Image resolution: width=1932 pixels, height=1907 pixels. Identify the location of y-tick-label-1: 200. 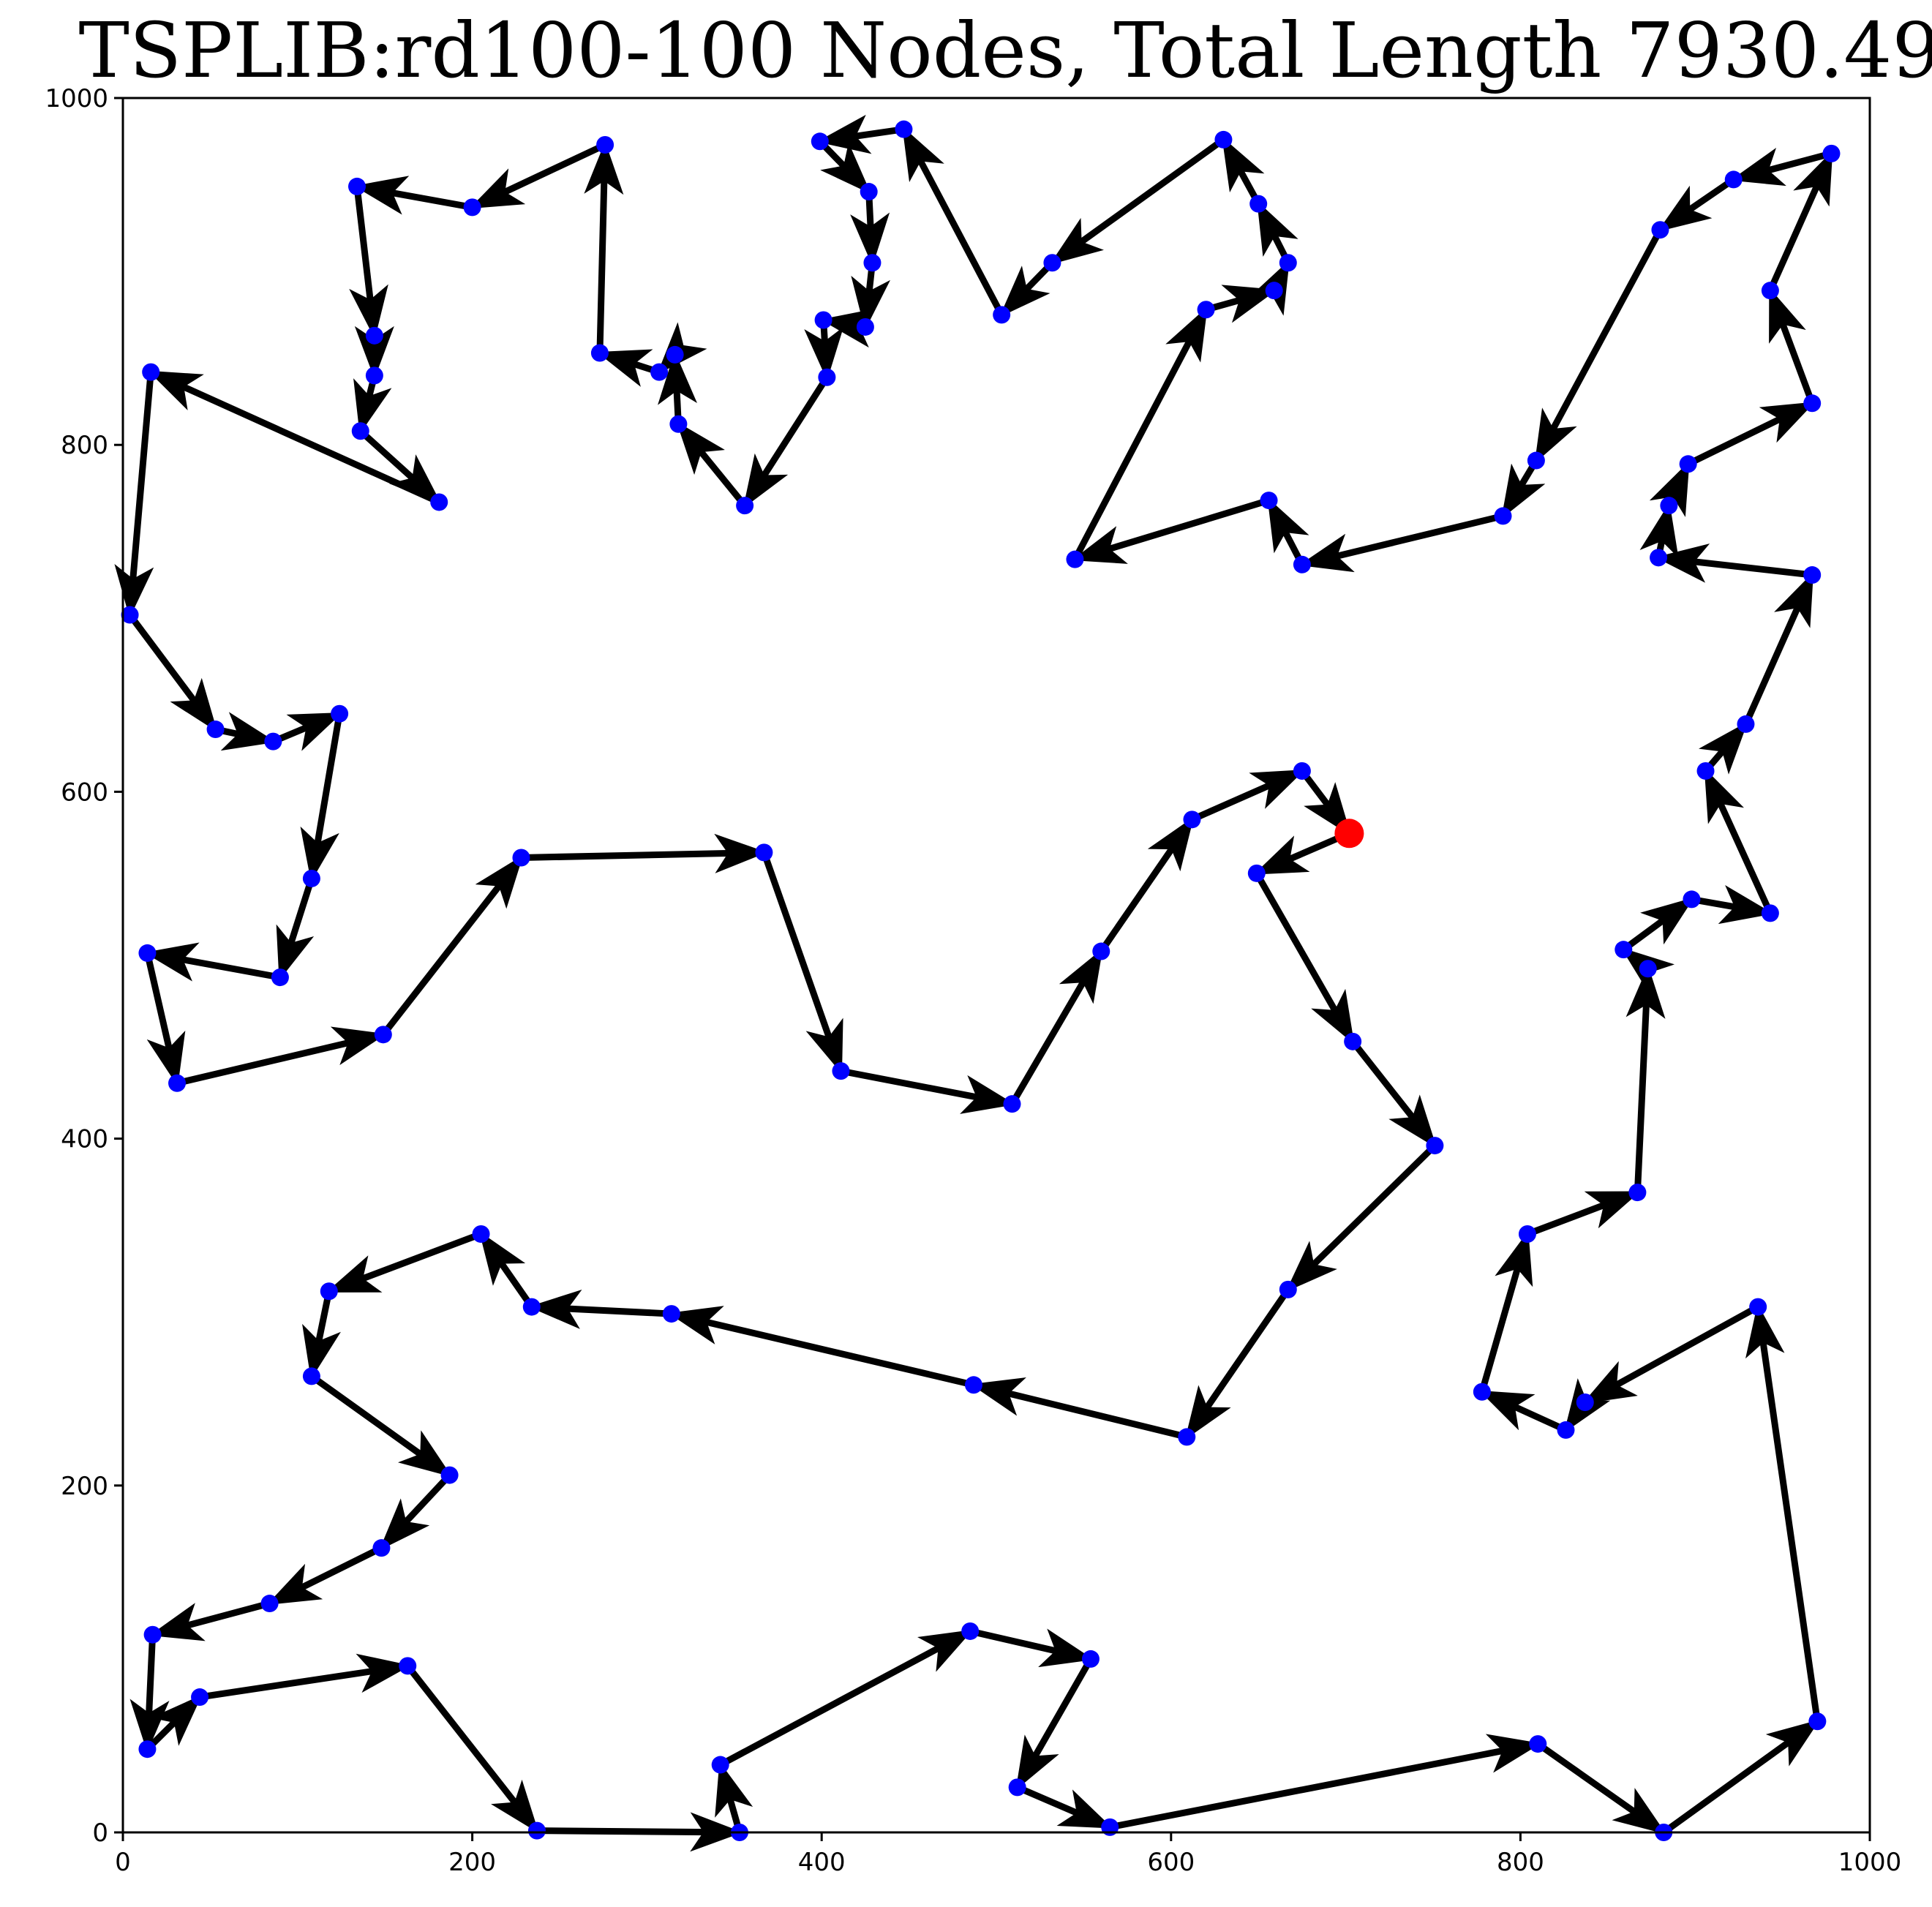
(84, 1486).